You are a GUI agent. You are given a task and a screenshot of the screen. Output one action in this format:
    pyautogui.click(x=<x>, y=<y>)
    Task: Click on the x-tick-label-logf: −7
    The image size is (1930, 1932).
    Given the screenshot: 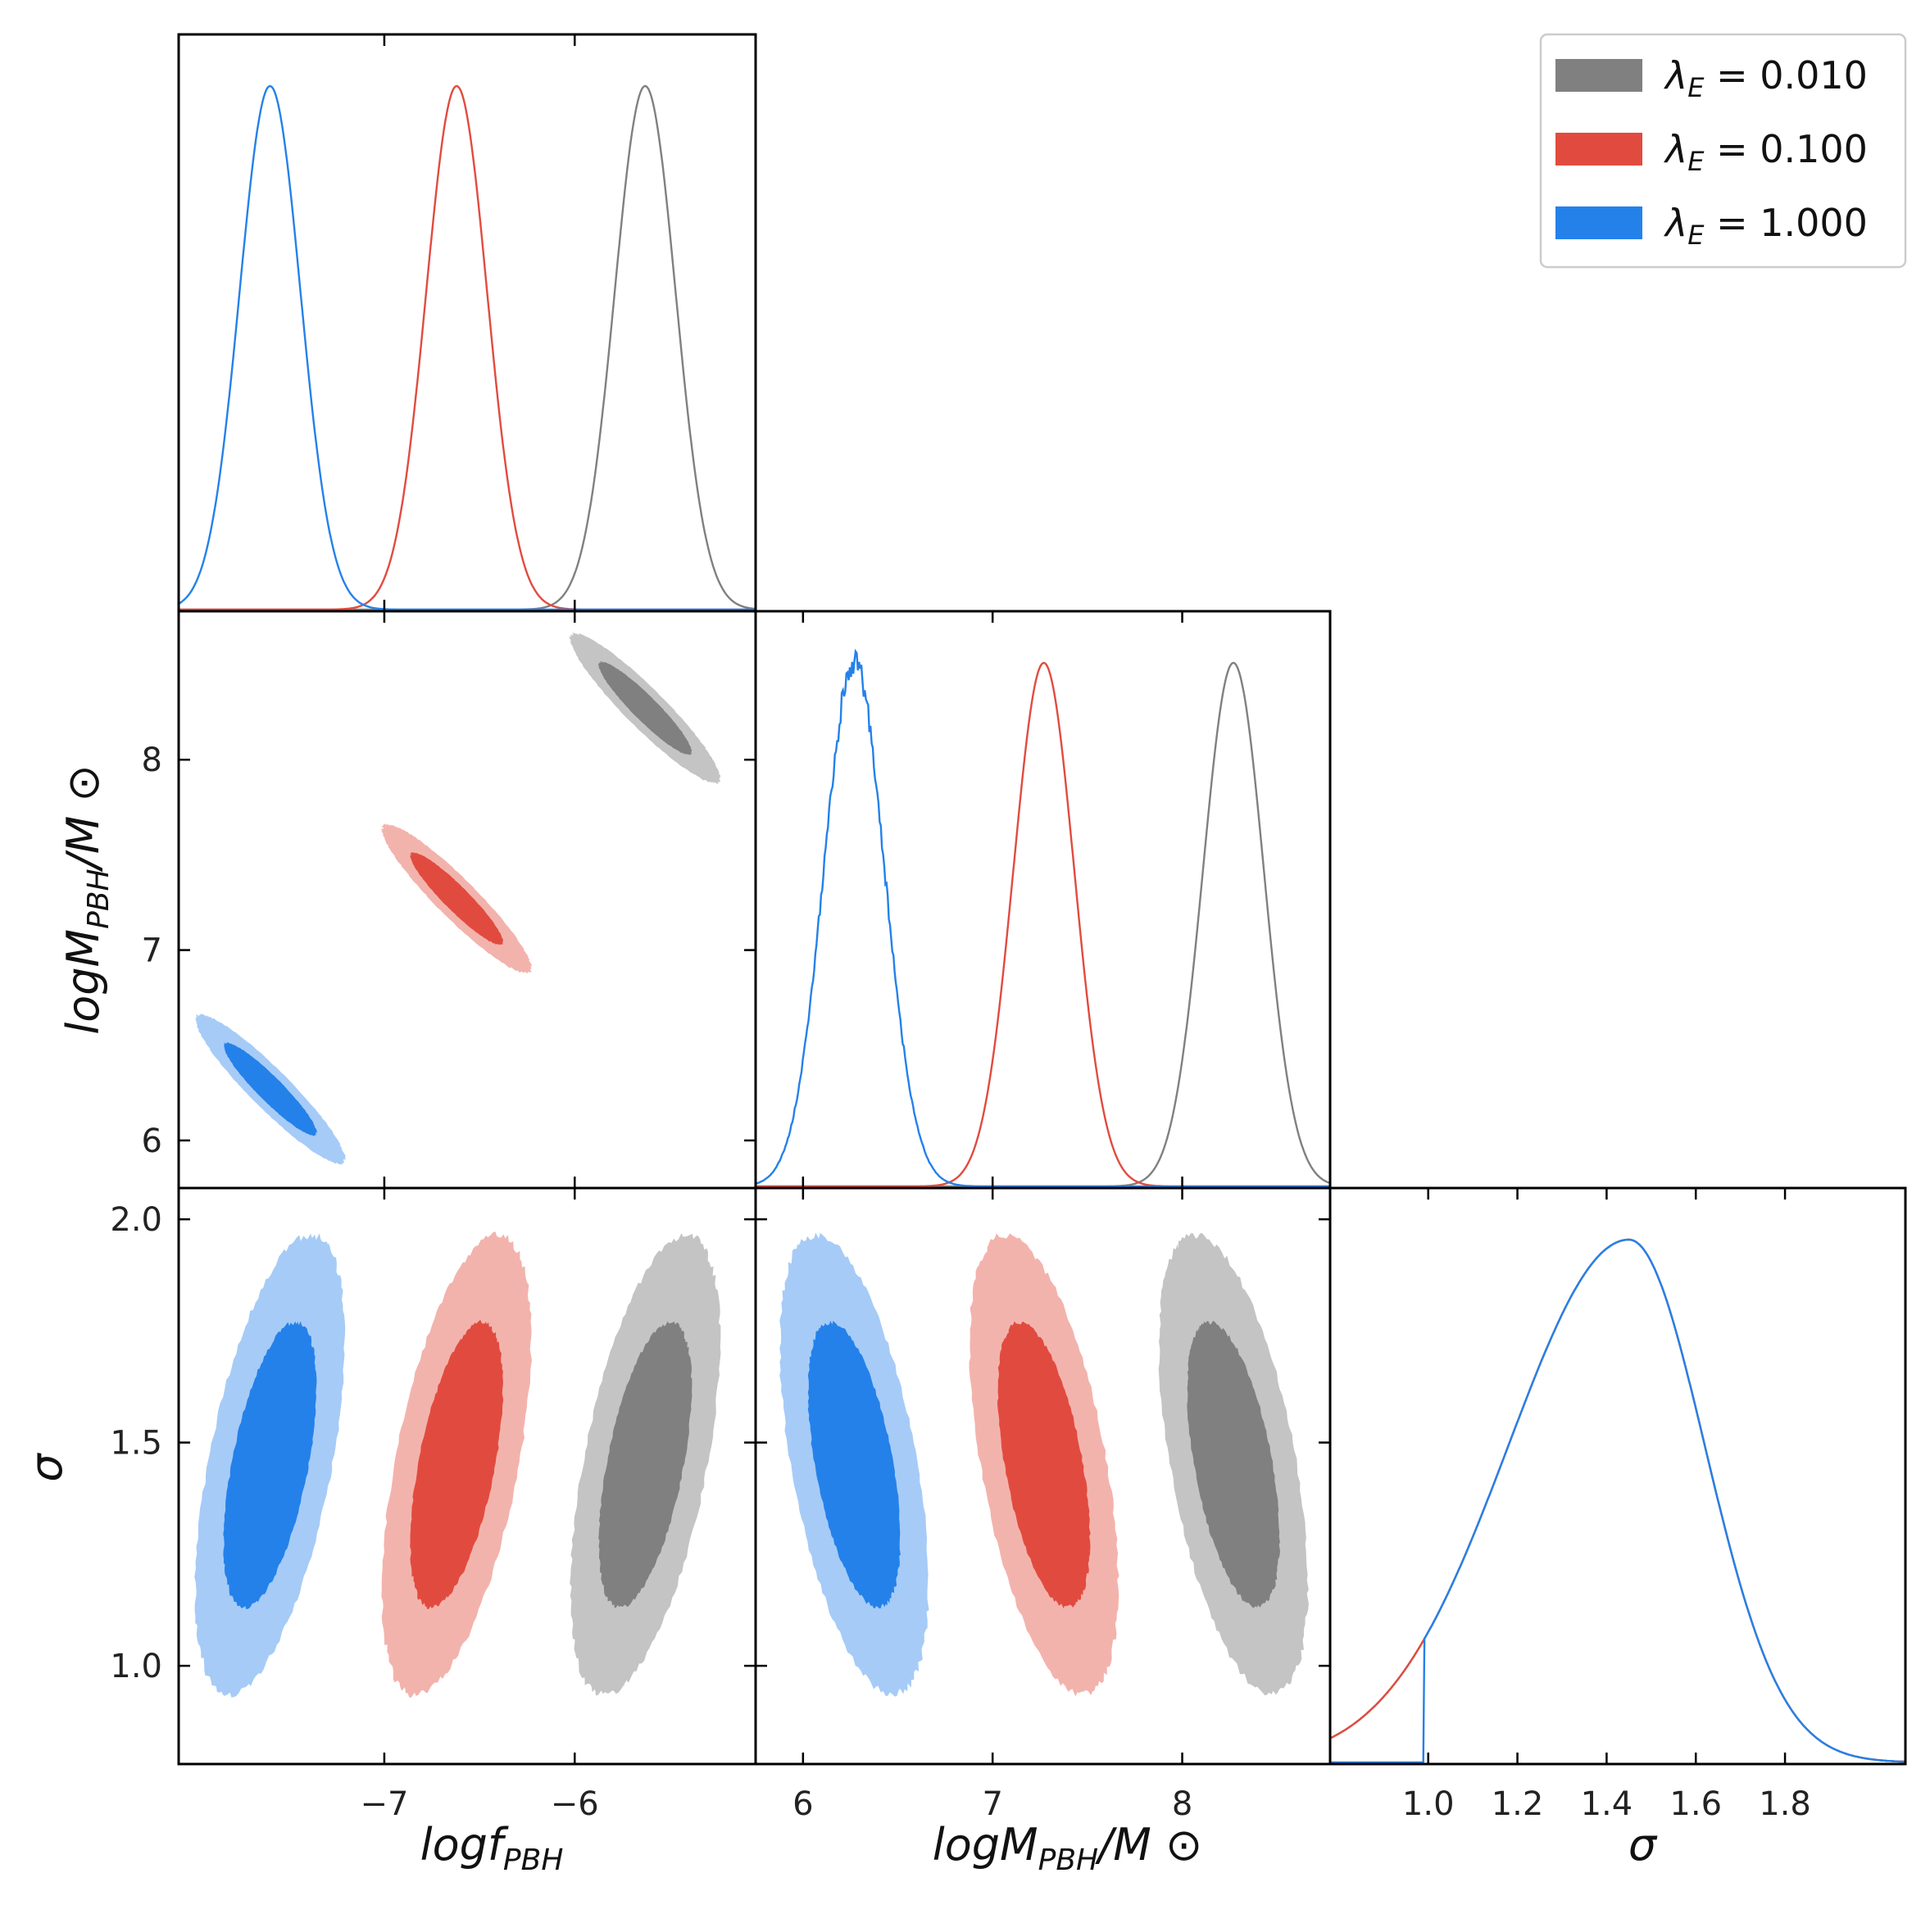 What is the action you would take?
    pyautogui.click(x=384, y=1804)
    